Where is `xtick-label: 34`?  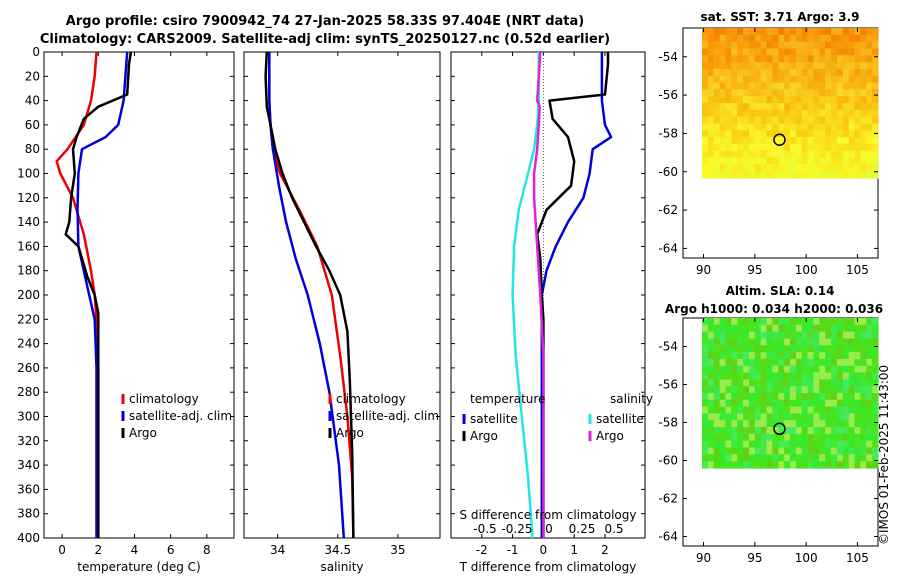
xtick-label: 34 is located at coordinates (277, 550).